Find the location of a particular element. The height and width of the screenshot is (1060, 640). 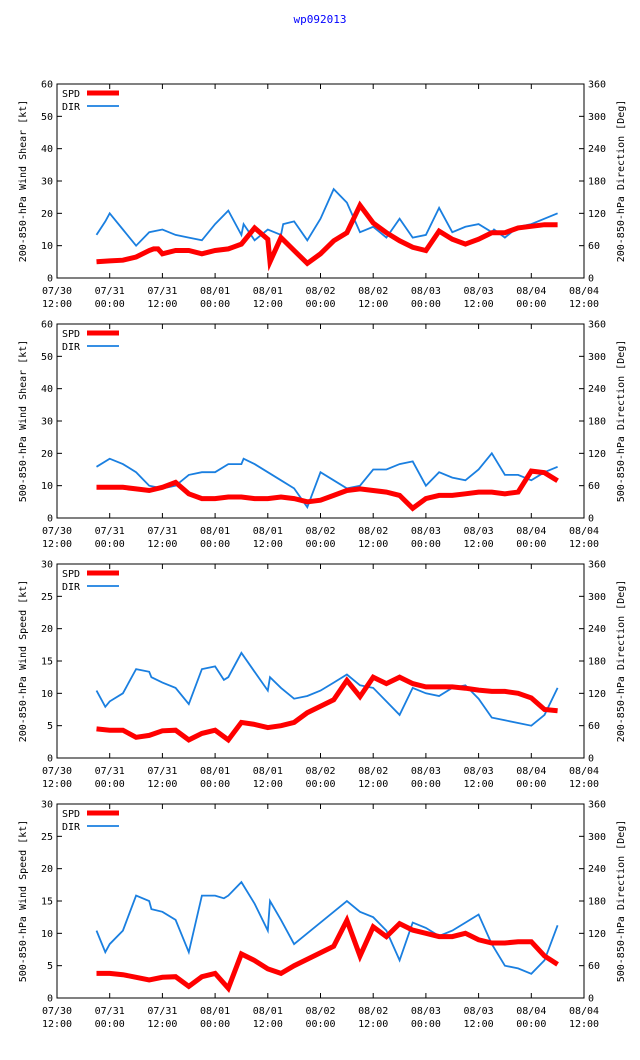

chart-title: wp092013 is located at coordinates (320, 19).